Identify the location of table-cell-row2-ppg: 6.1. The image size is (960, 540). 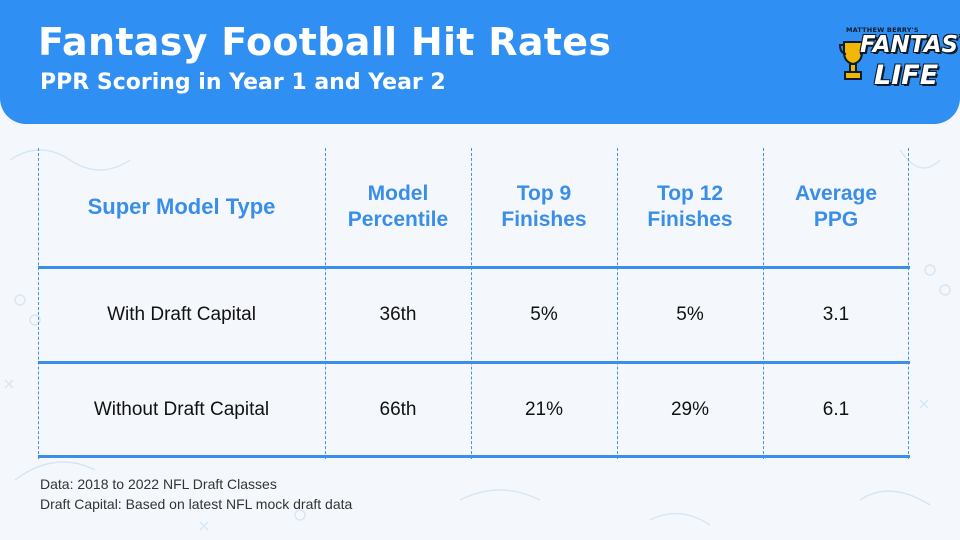
(836, 409).